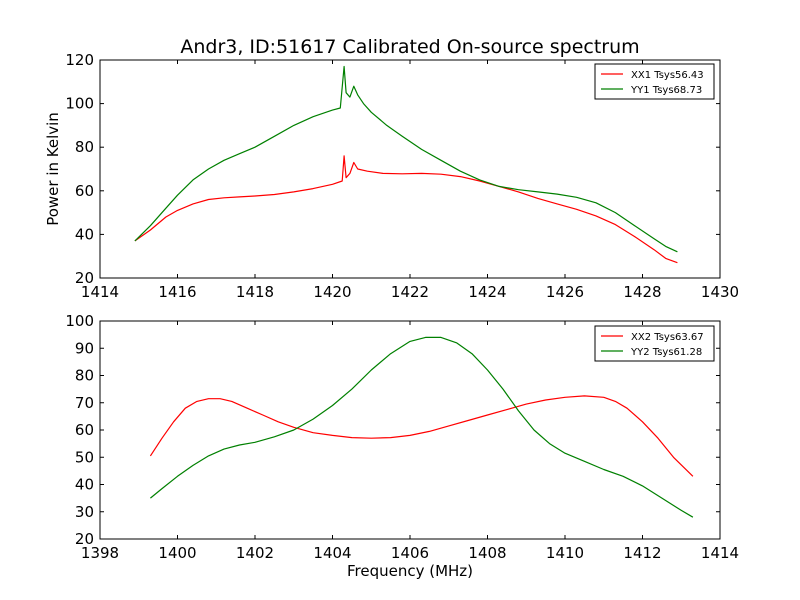  Describe the element at coordinates (642, 553) in the screenshot. I see `bottom-x-tick-label: 1412` at that location.